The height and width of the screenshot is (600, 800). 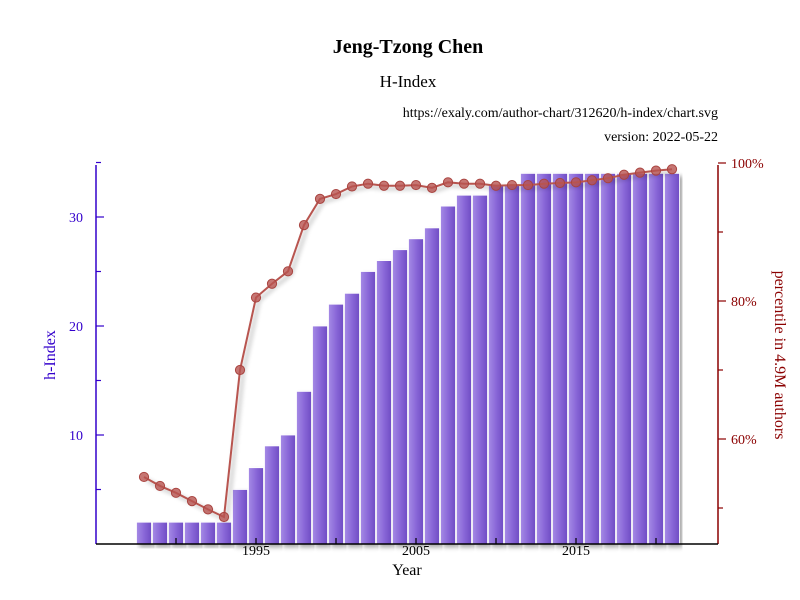 I want to click on left-axis-label: h-Index, so click(x=50, y=355).